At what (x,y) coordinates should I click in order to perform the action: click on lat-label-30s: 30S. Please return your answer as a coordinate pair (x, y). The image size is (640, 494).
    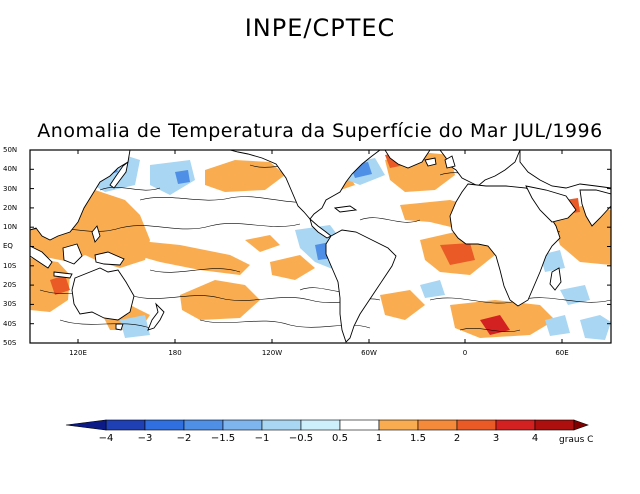
    Looking at the image, I should click on (10, 304).